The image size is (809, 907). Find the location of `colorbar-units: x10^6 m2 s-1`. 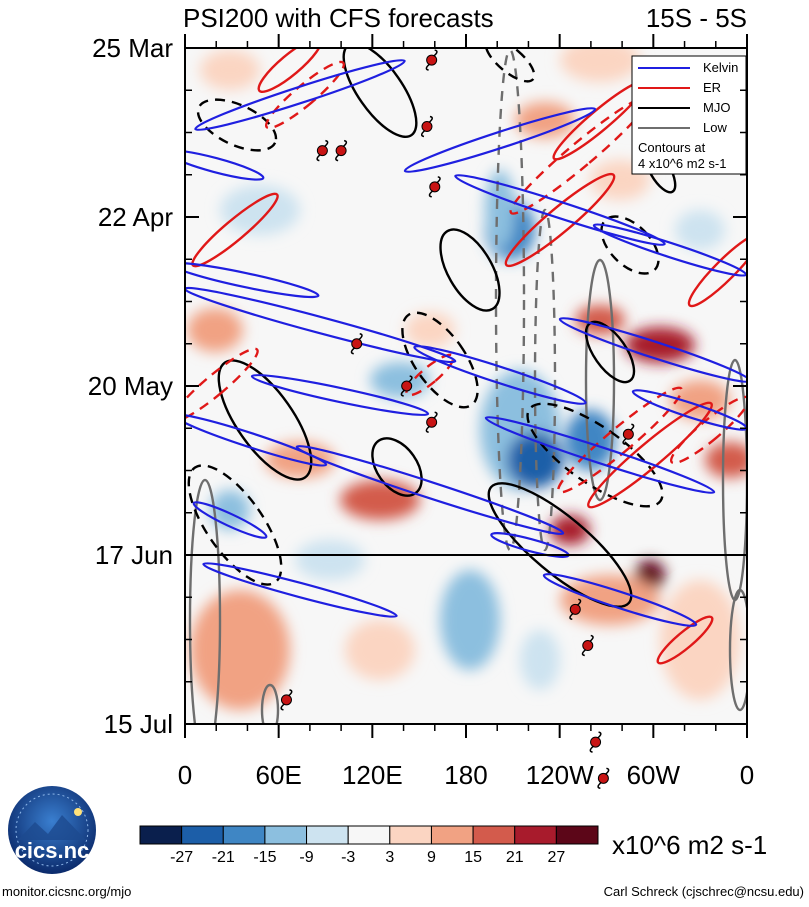

colorbar-units: x10^6 m2 s-1 is located at coordinates (689, 845).